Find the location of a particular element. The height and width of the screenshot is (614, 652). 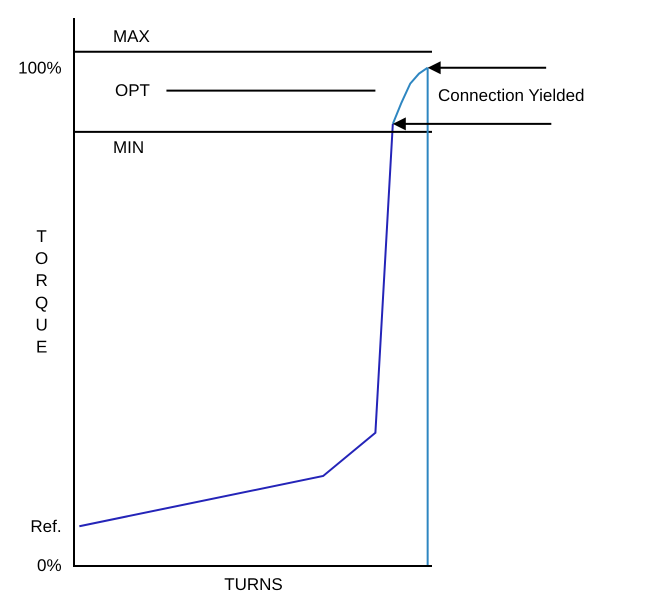

ref-line-label: MIN is located at coordinates (128, 147).